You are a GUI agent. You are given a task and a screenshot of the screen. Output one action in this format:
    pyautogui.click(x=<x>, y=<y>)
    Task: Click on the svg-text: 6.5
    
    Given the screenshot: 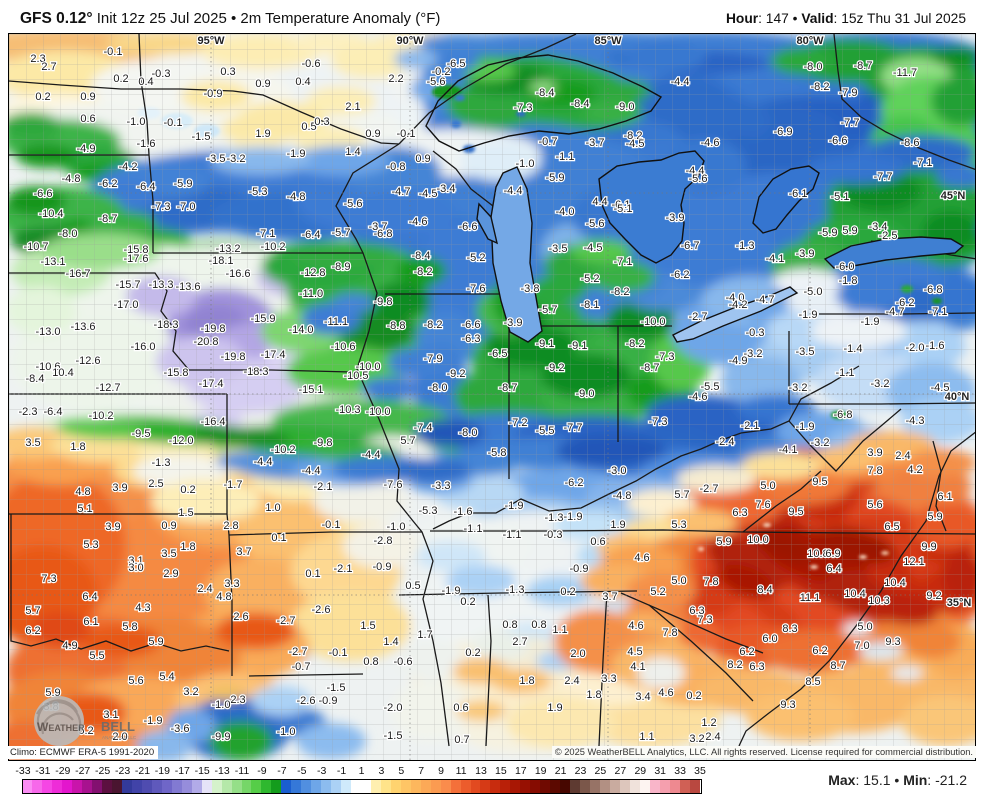 What is the action you would take?
    pyautogui.click(x=891, y=527)
    